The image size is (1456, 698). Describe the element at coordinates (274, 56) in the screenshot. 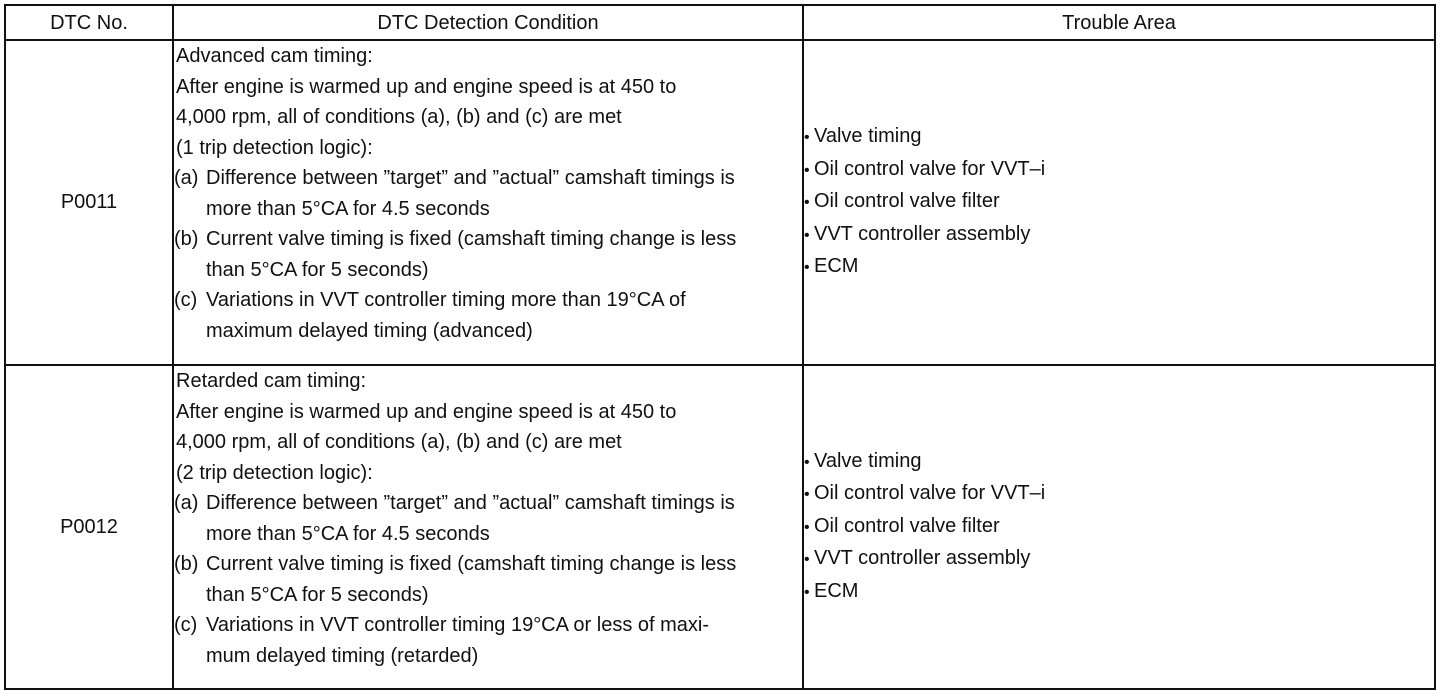

I see `condition-title: Advanced cam timing:` at that location.